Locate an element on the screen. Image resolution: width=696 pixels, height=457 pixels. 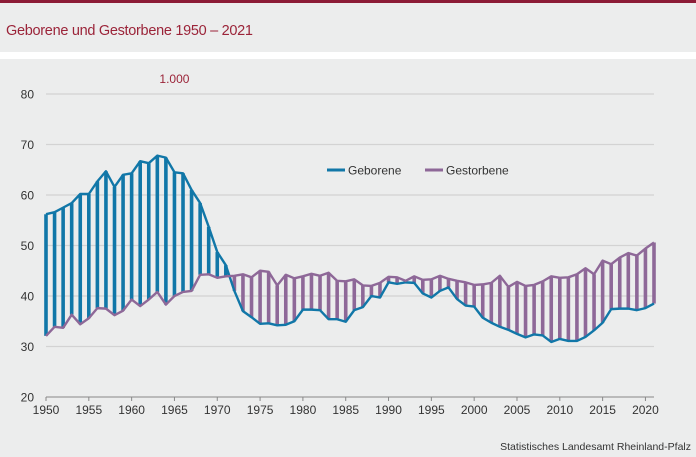
x-tick-label: 1980 is located at coordinates (303, 410).